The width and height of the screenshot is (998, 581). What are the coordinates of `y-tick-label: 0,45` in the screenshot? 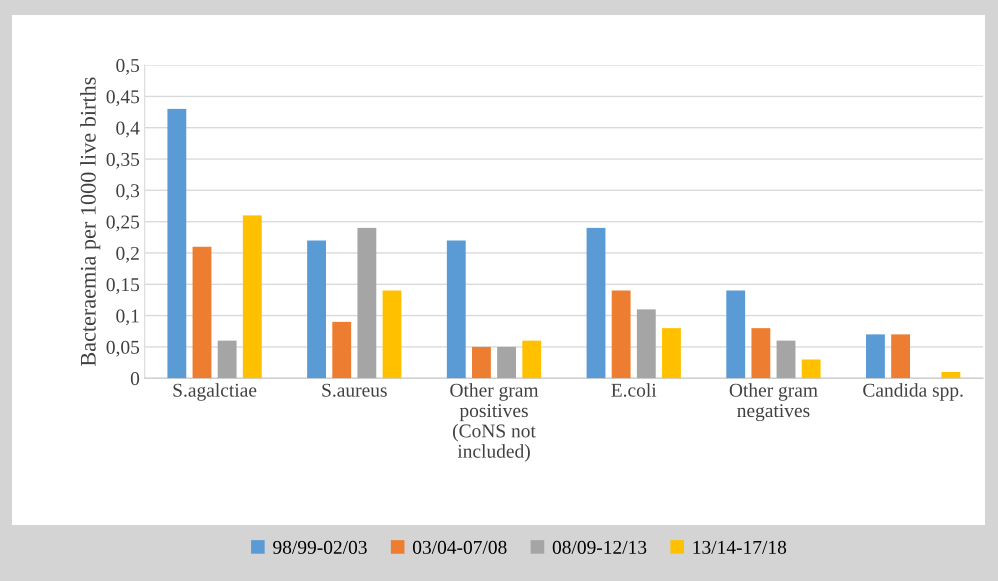 It's located at (123, 98).